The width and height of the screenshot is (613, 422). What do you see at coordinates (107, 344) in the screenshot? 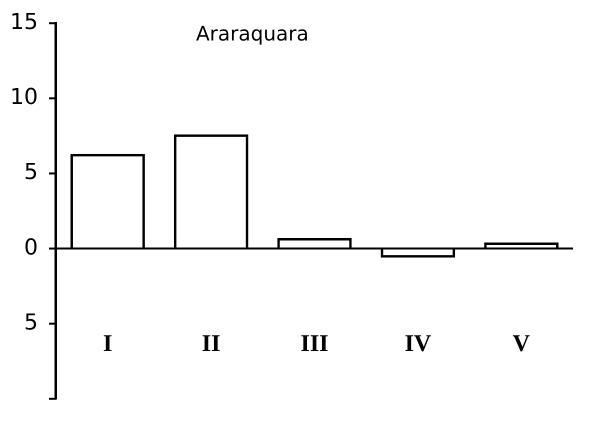
I see `x-tick-label: I` at bounding box center [107, 344].